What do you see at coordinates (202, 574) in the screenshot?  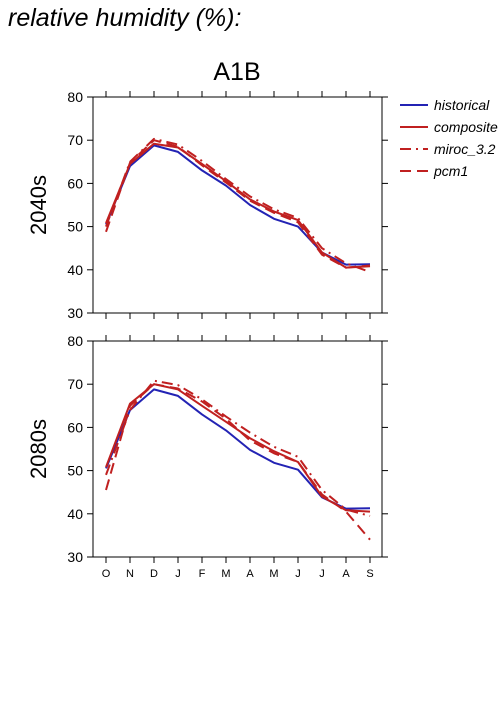 I see `x-tick-label: F` at bounding box center [202, 574].